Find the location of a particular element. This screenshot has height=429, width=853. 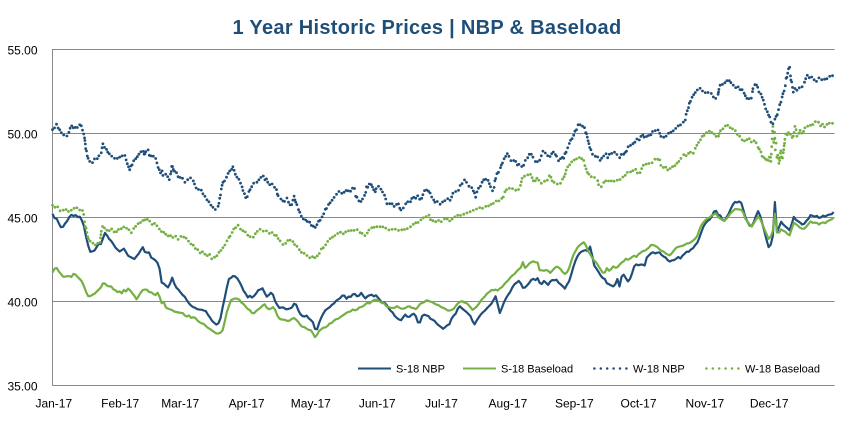

svg-text: Feb-17 is located at coordinates (120, 404).